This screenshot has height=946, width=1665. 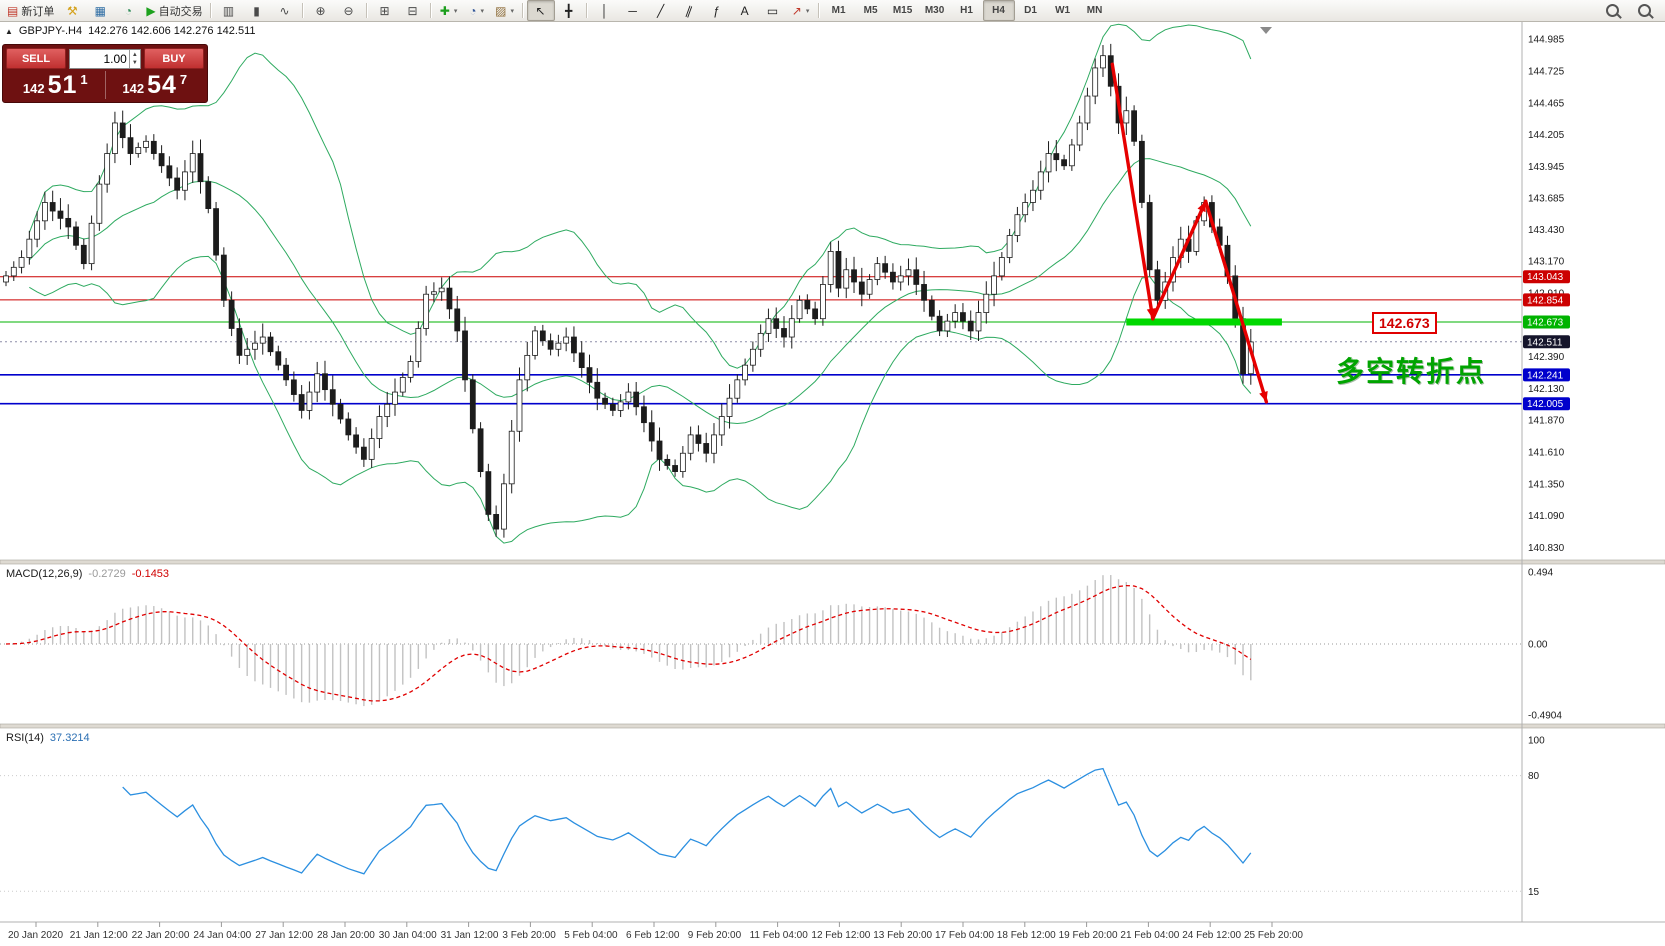 What do you see at coordinates (1546, 516) in the screenshot?
I see `svg-text: 141.090` at bounding box center [1546, 516].